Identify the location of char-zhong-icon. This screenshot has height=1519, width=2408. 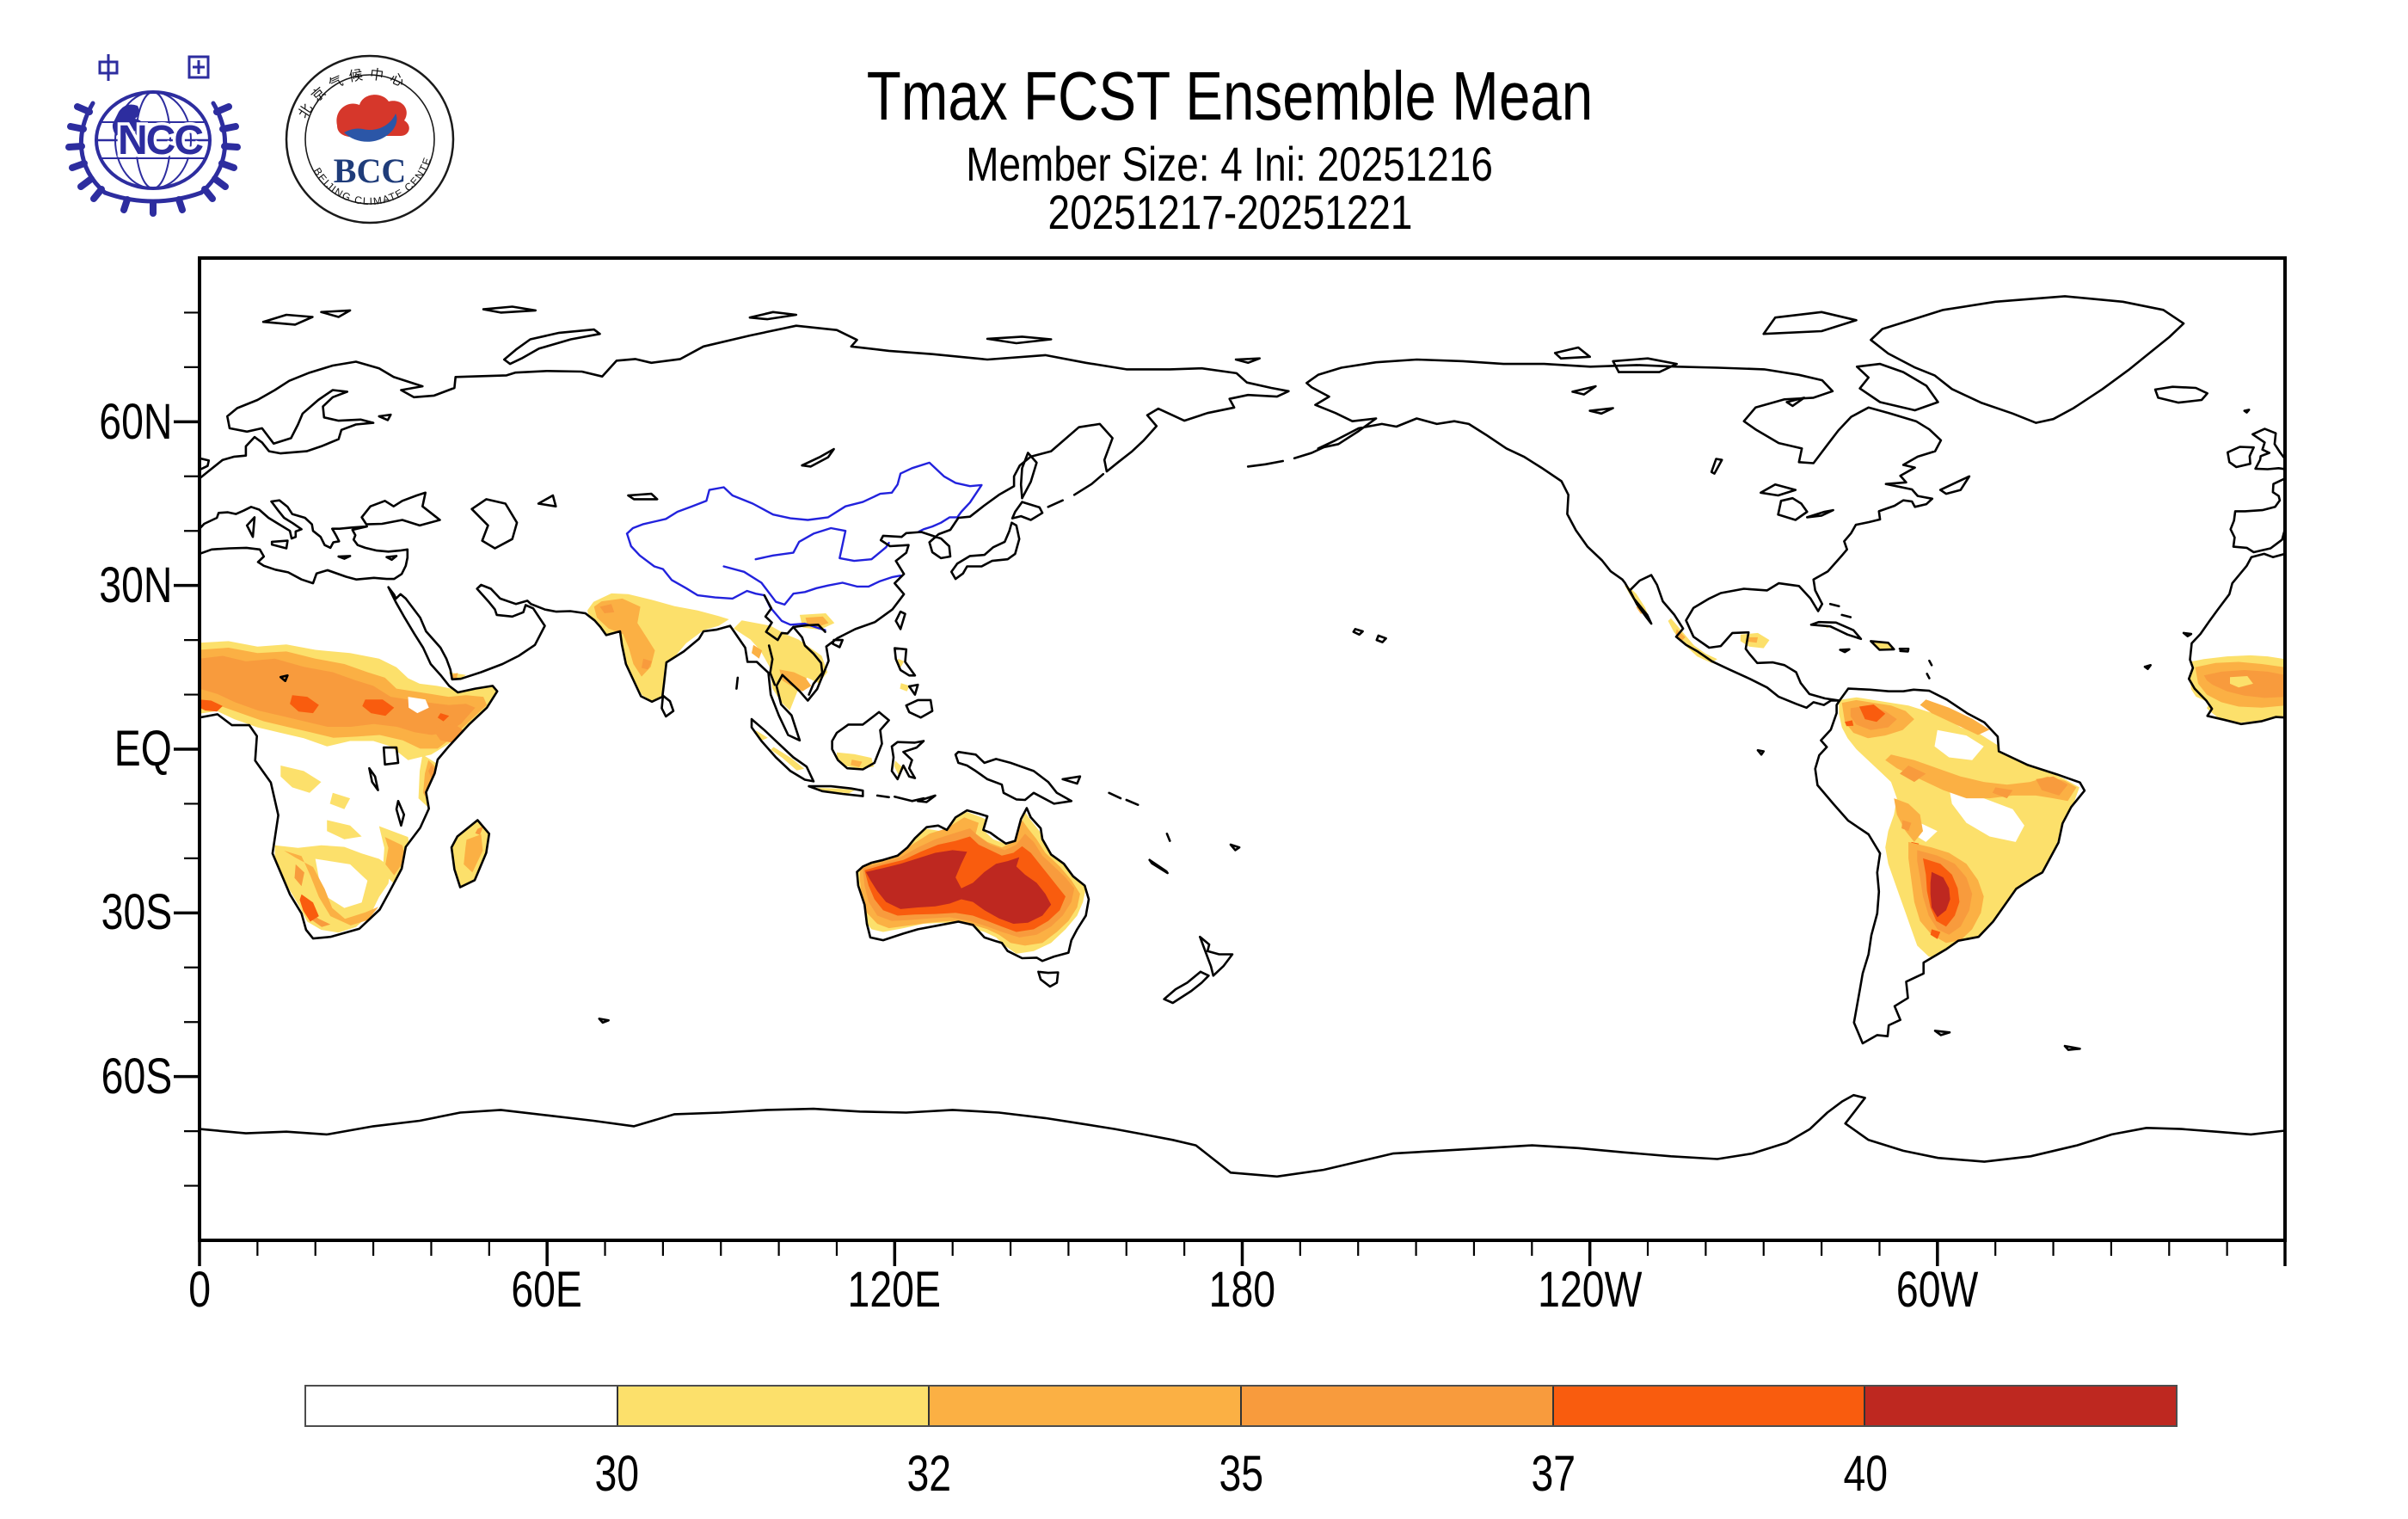
(108, 67).